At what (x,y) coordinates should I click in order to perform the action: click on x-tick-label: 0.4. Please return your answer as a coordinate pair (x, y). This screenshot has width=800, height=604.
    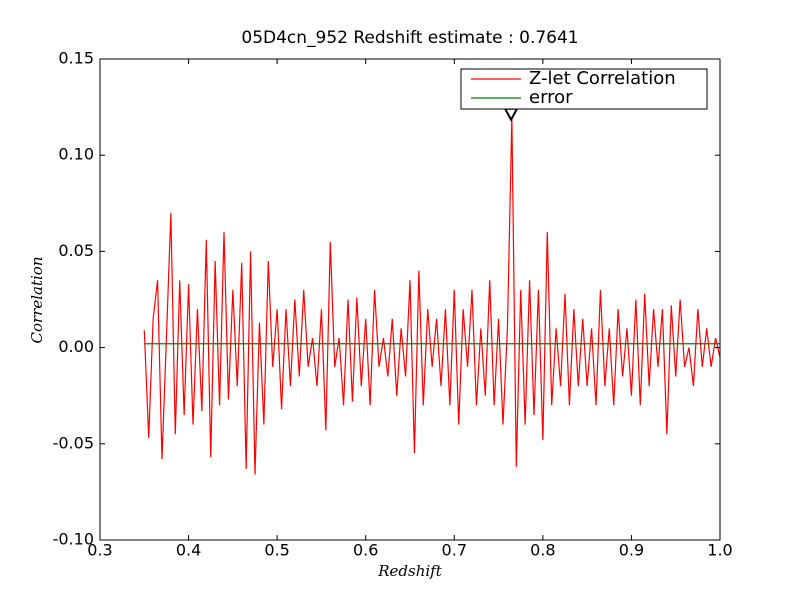
    Looking at the image, I should click on (188, 550).